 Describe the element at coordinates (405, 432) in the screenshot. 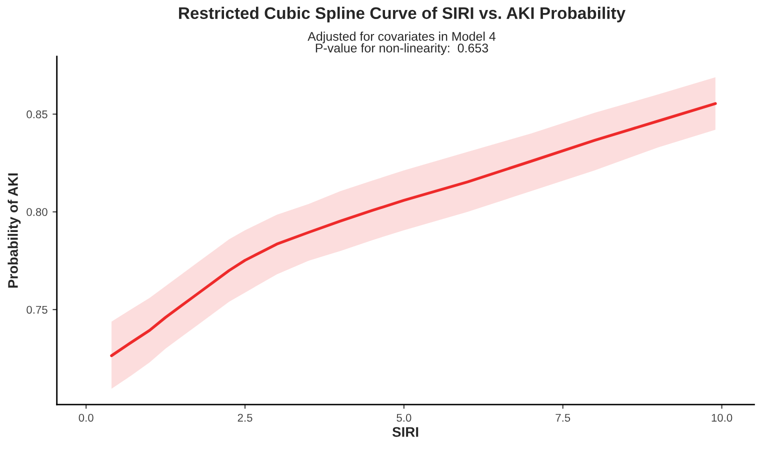

I see `x-axis-title: SIRI` at that location.